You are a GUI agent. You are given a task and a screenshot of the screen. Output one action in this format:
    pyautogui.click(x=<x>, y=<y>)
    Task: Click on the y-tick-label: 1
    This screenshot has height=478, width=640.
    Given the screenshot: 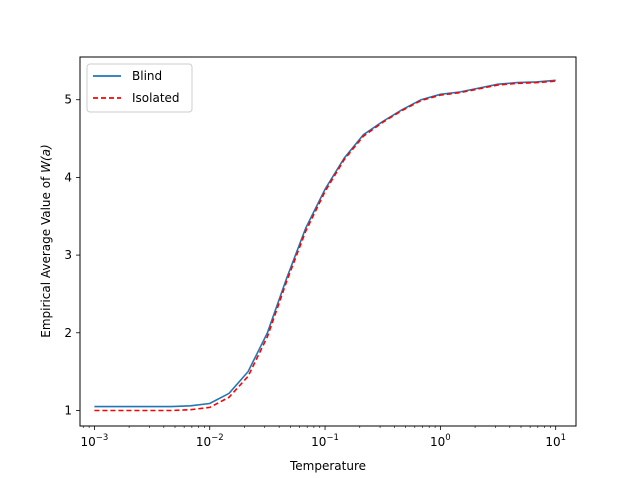 What is the action you would take?
    pyautogui.click(x=68, y=410)
    